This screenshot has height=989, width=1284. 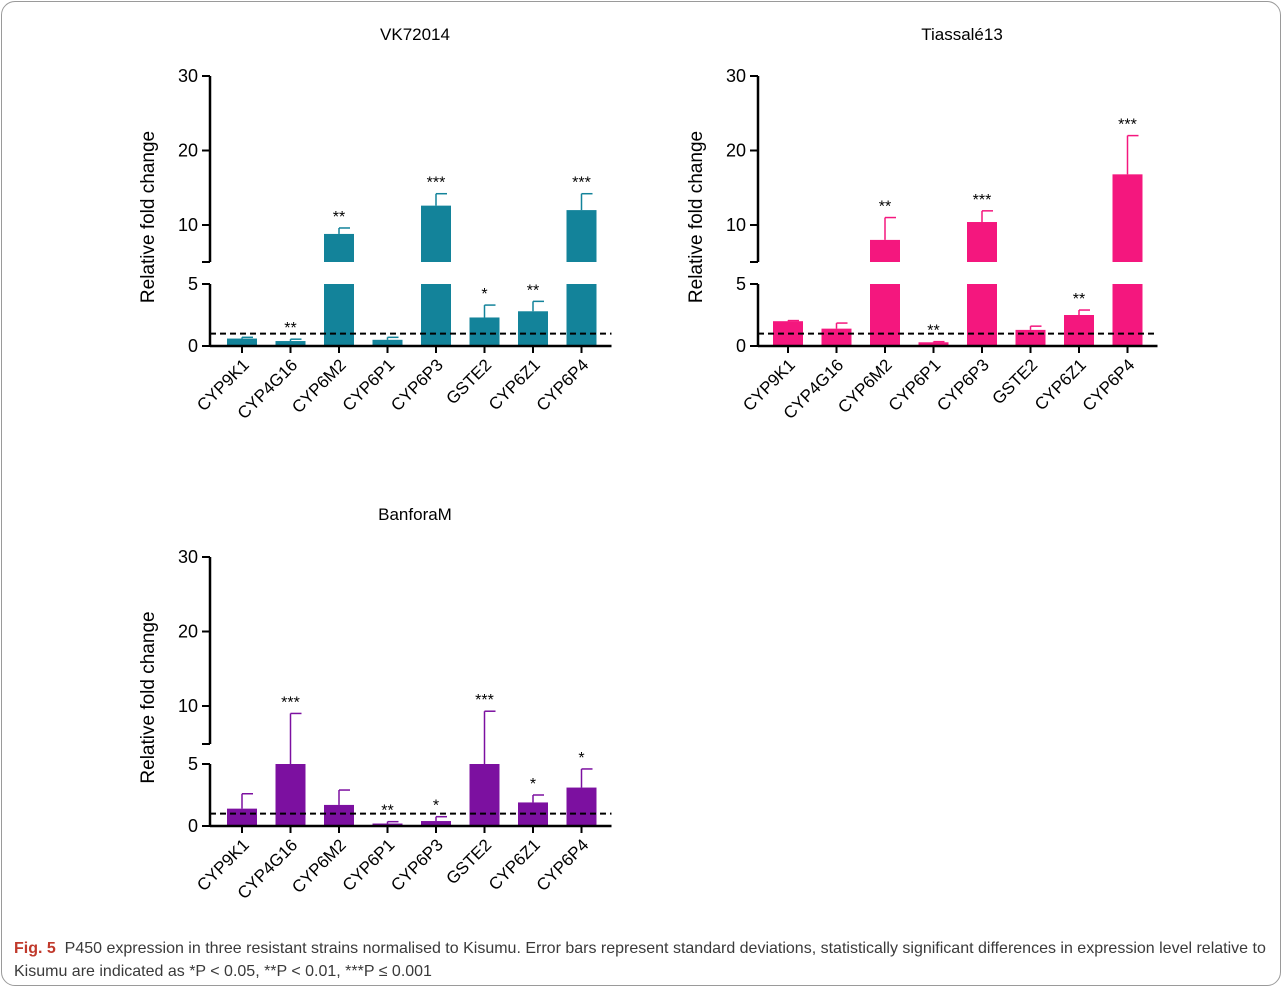 I want to click on chart-title: Tiassalé13, so click(x=962, y=34).